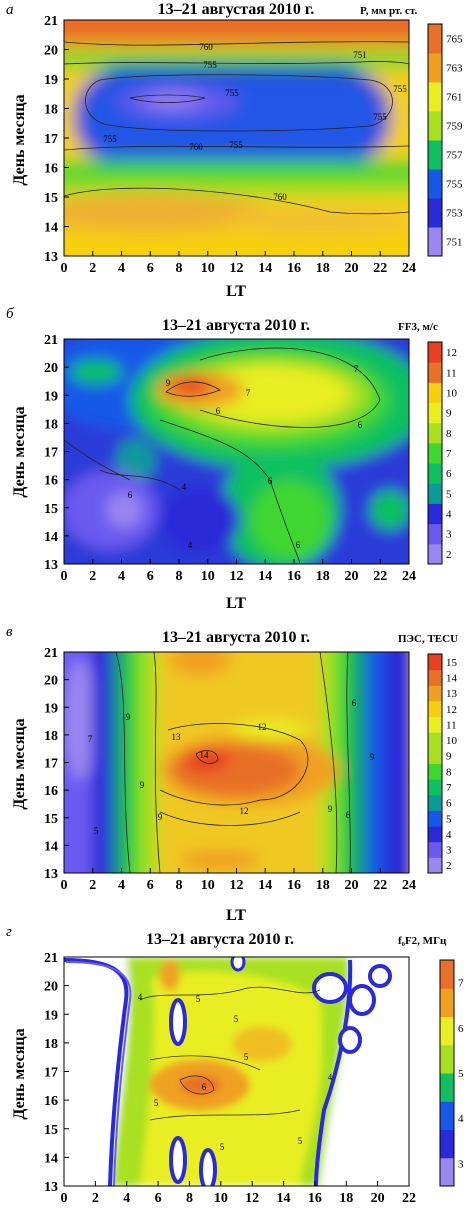 The height and width of the screenshot is (1229, 473). What do you see at coordinates (454, 40) in the screenshot?
I see `colorbar-label: 765` at bounding box center [454, 40].